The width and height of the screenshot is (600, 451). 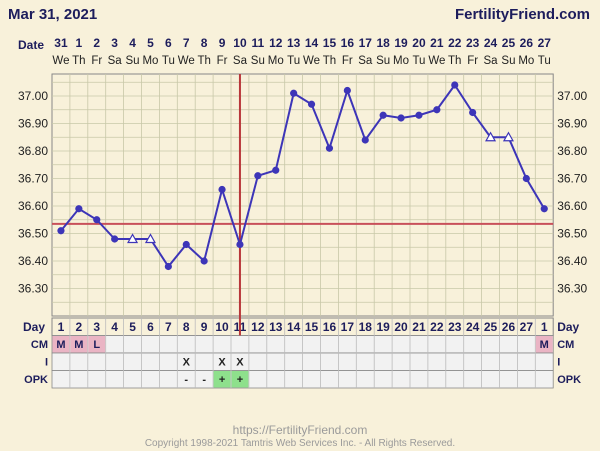 What do you see at coordinates (473, 43) in the screenshot?
I see `date-label: 23` at bounding box center [473, 43].